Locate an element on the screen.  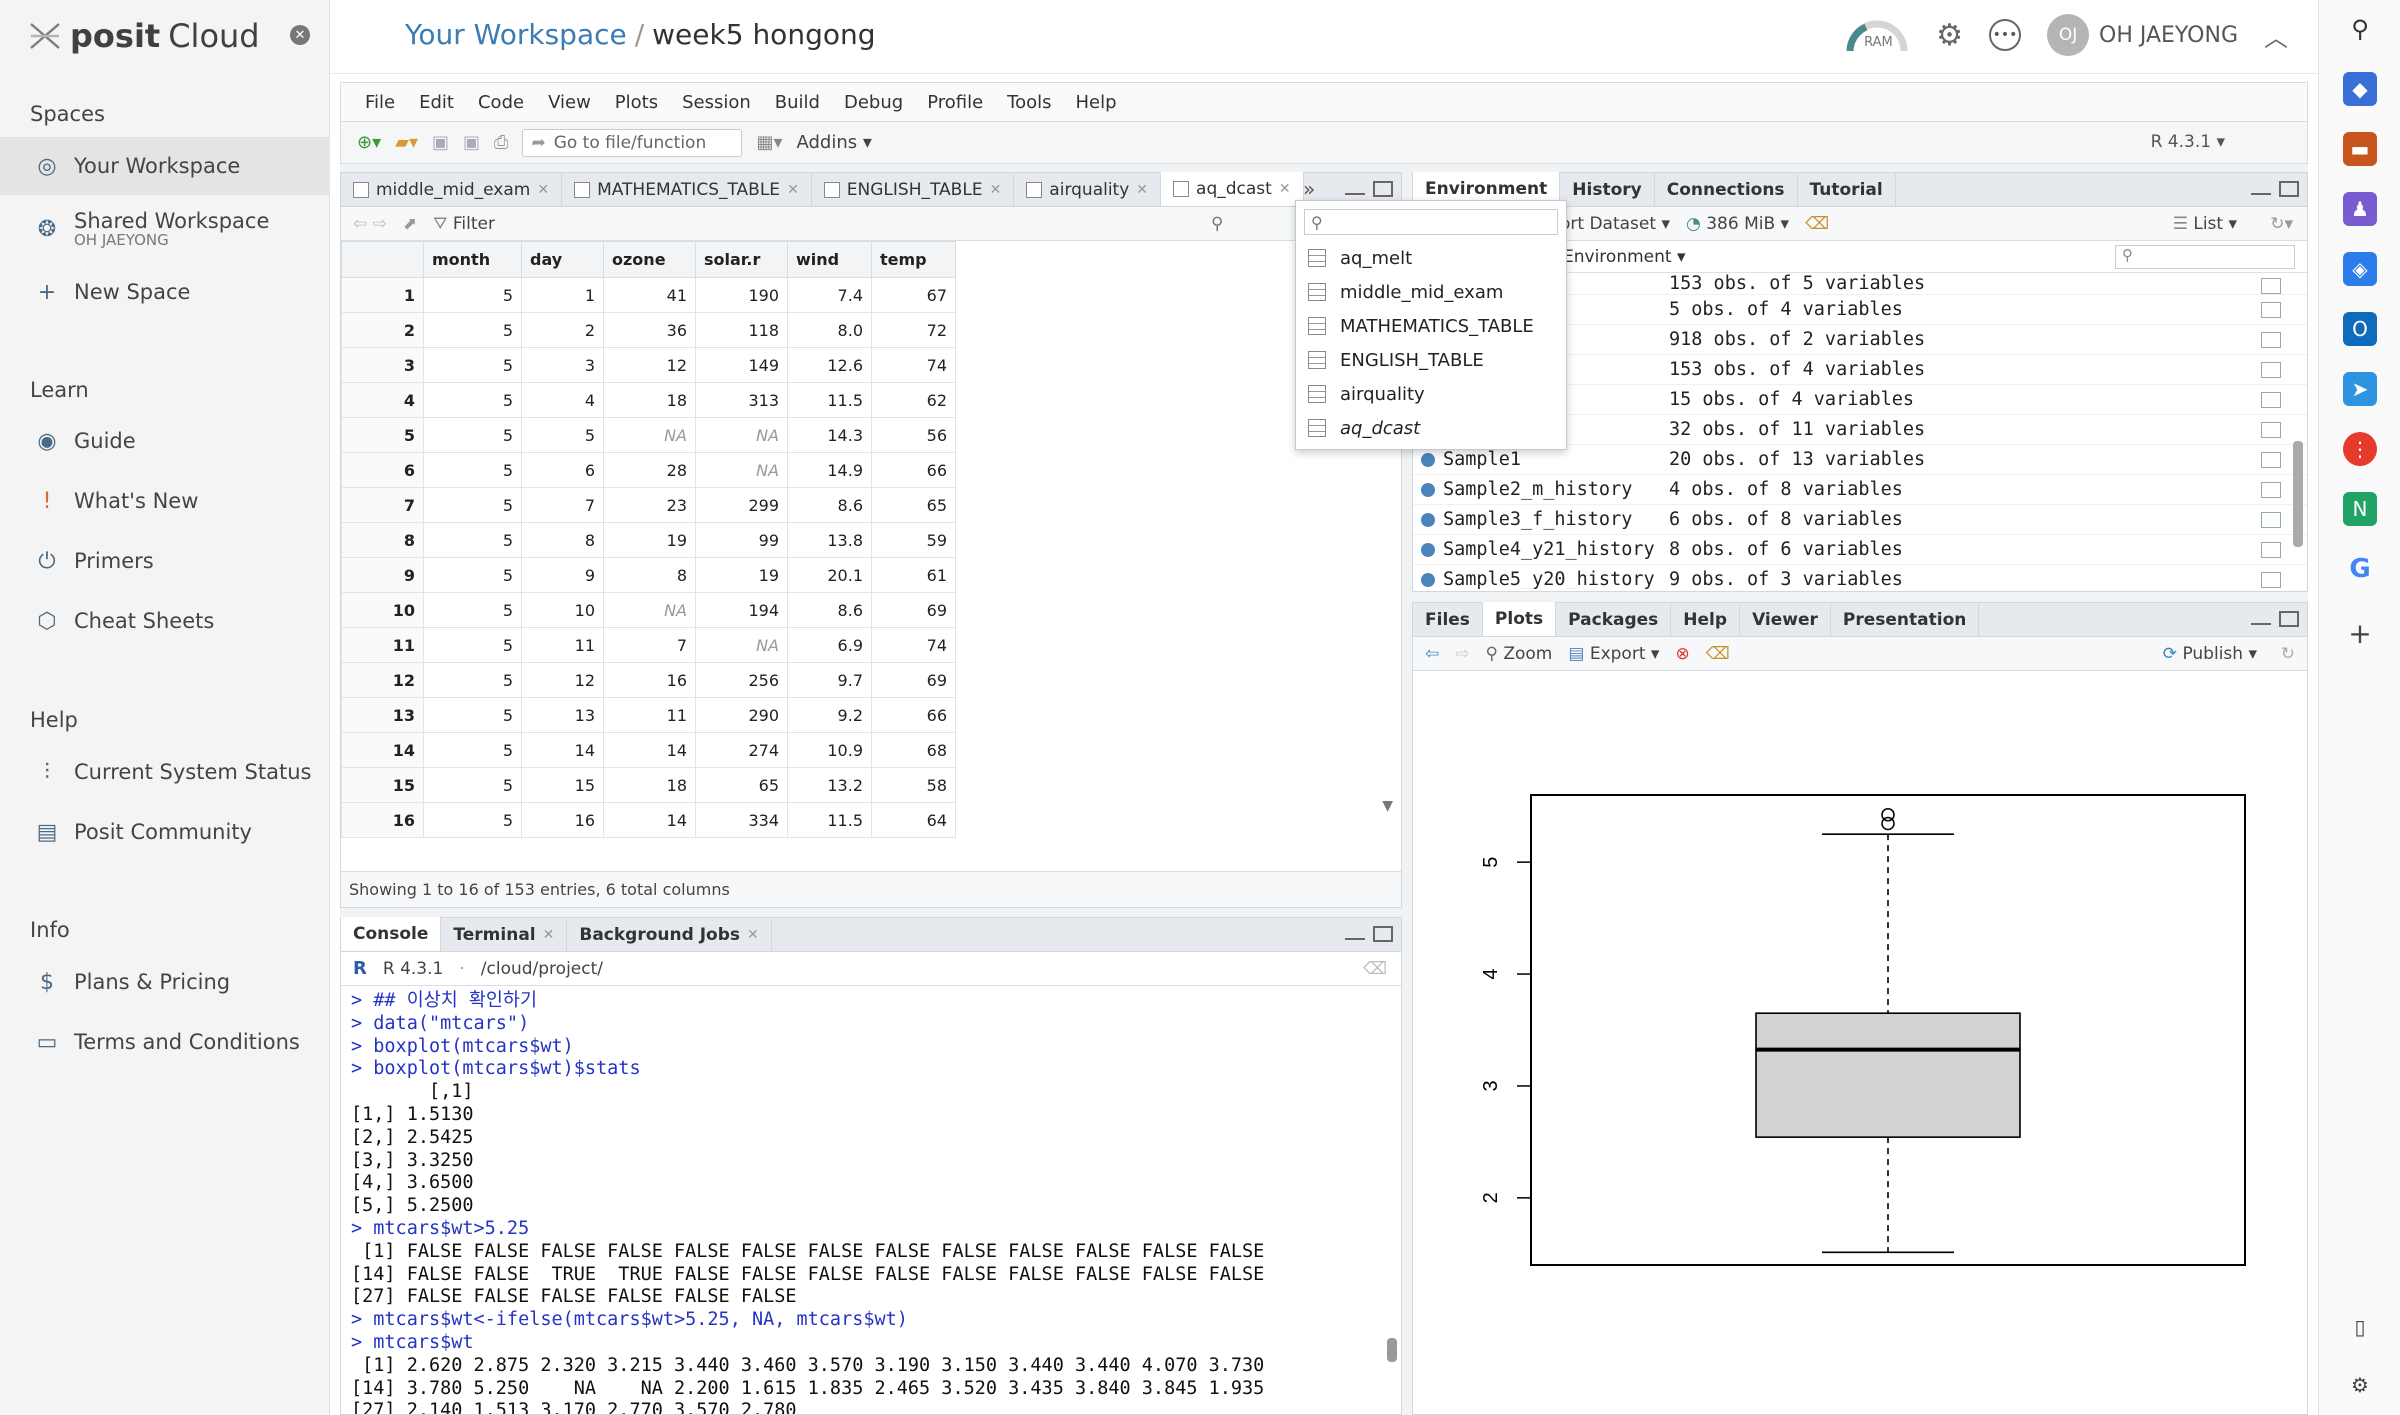
files-tab-4: Viewer is located at coordinates (1785, 620).